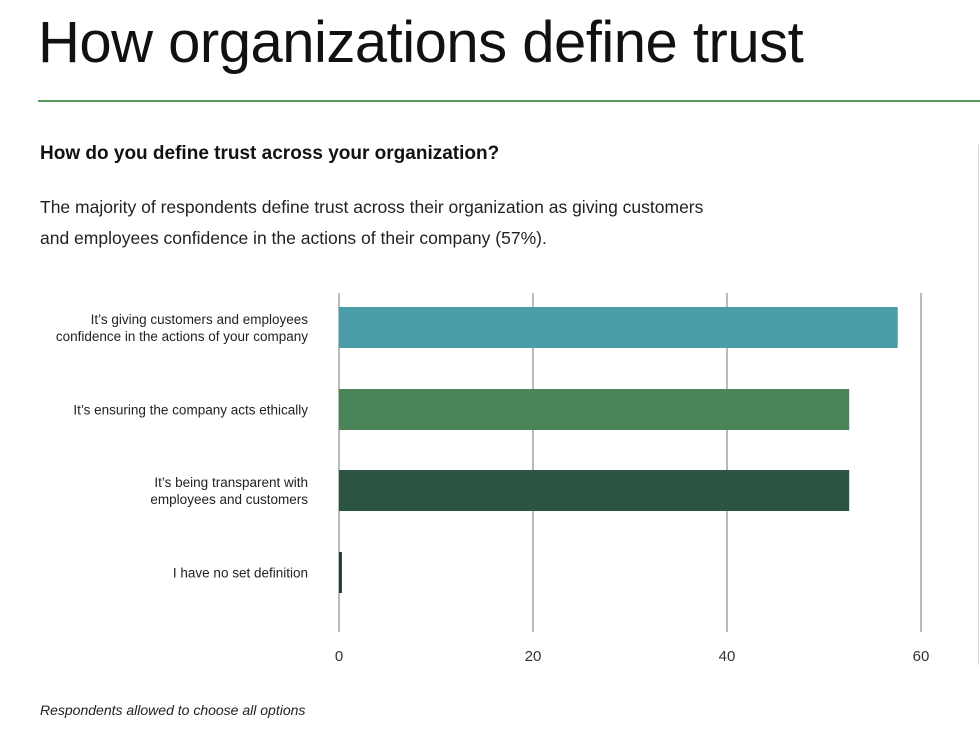 The width and height of the screenshot is (980, 735). Describe the element at coordinates (509, 101) in the screenshot. I see `title-divider` at that location.